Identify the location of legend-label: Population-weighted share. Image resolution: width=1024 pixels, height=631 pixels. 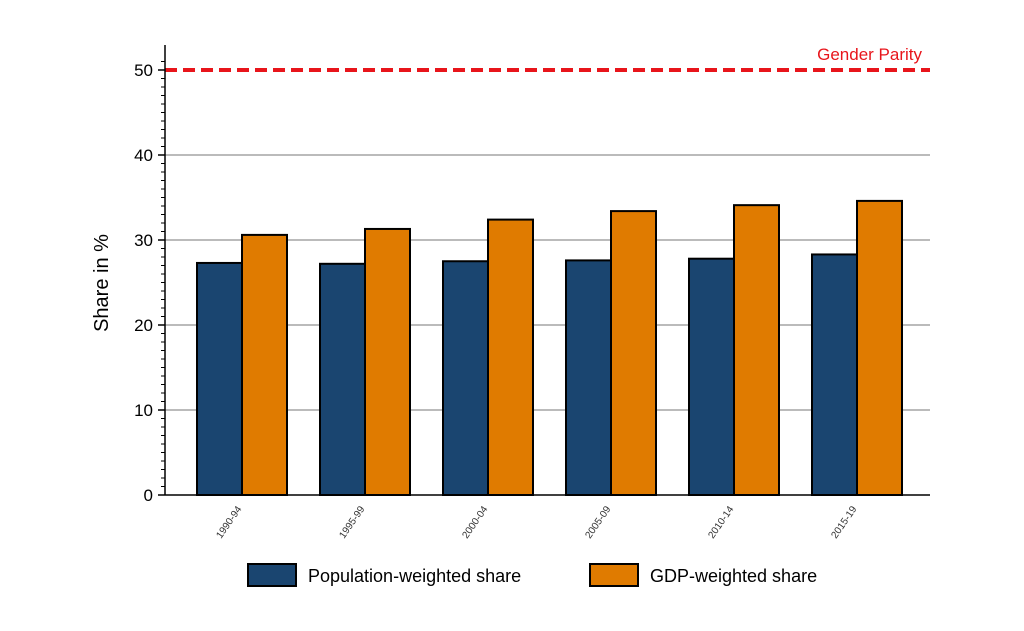
(414, 576).